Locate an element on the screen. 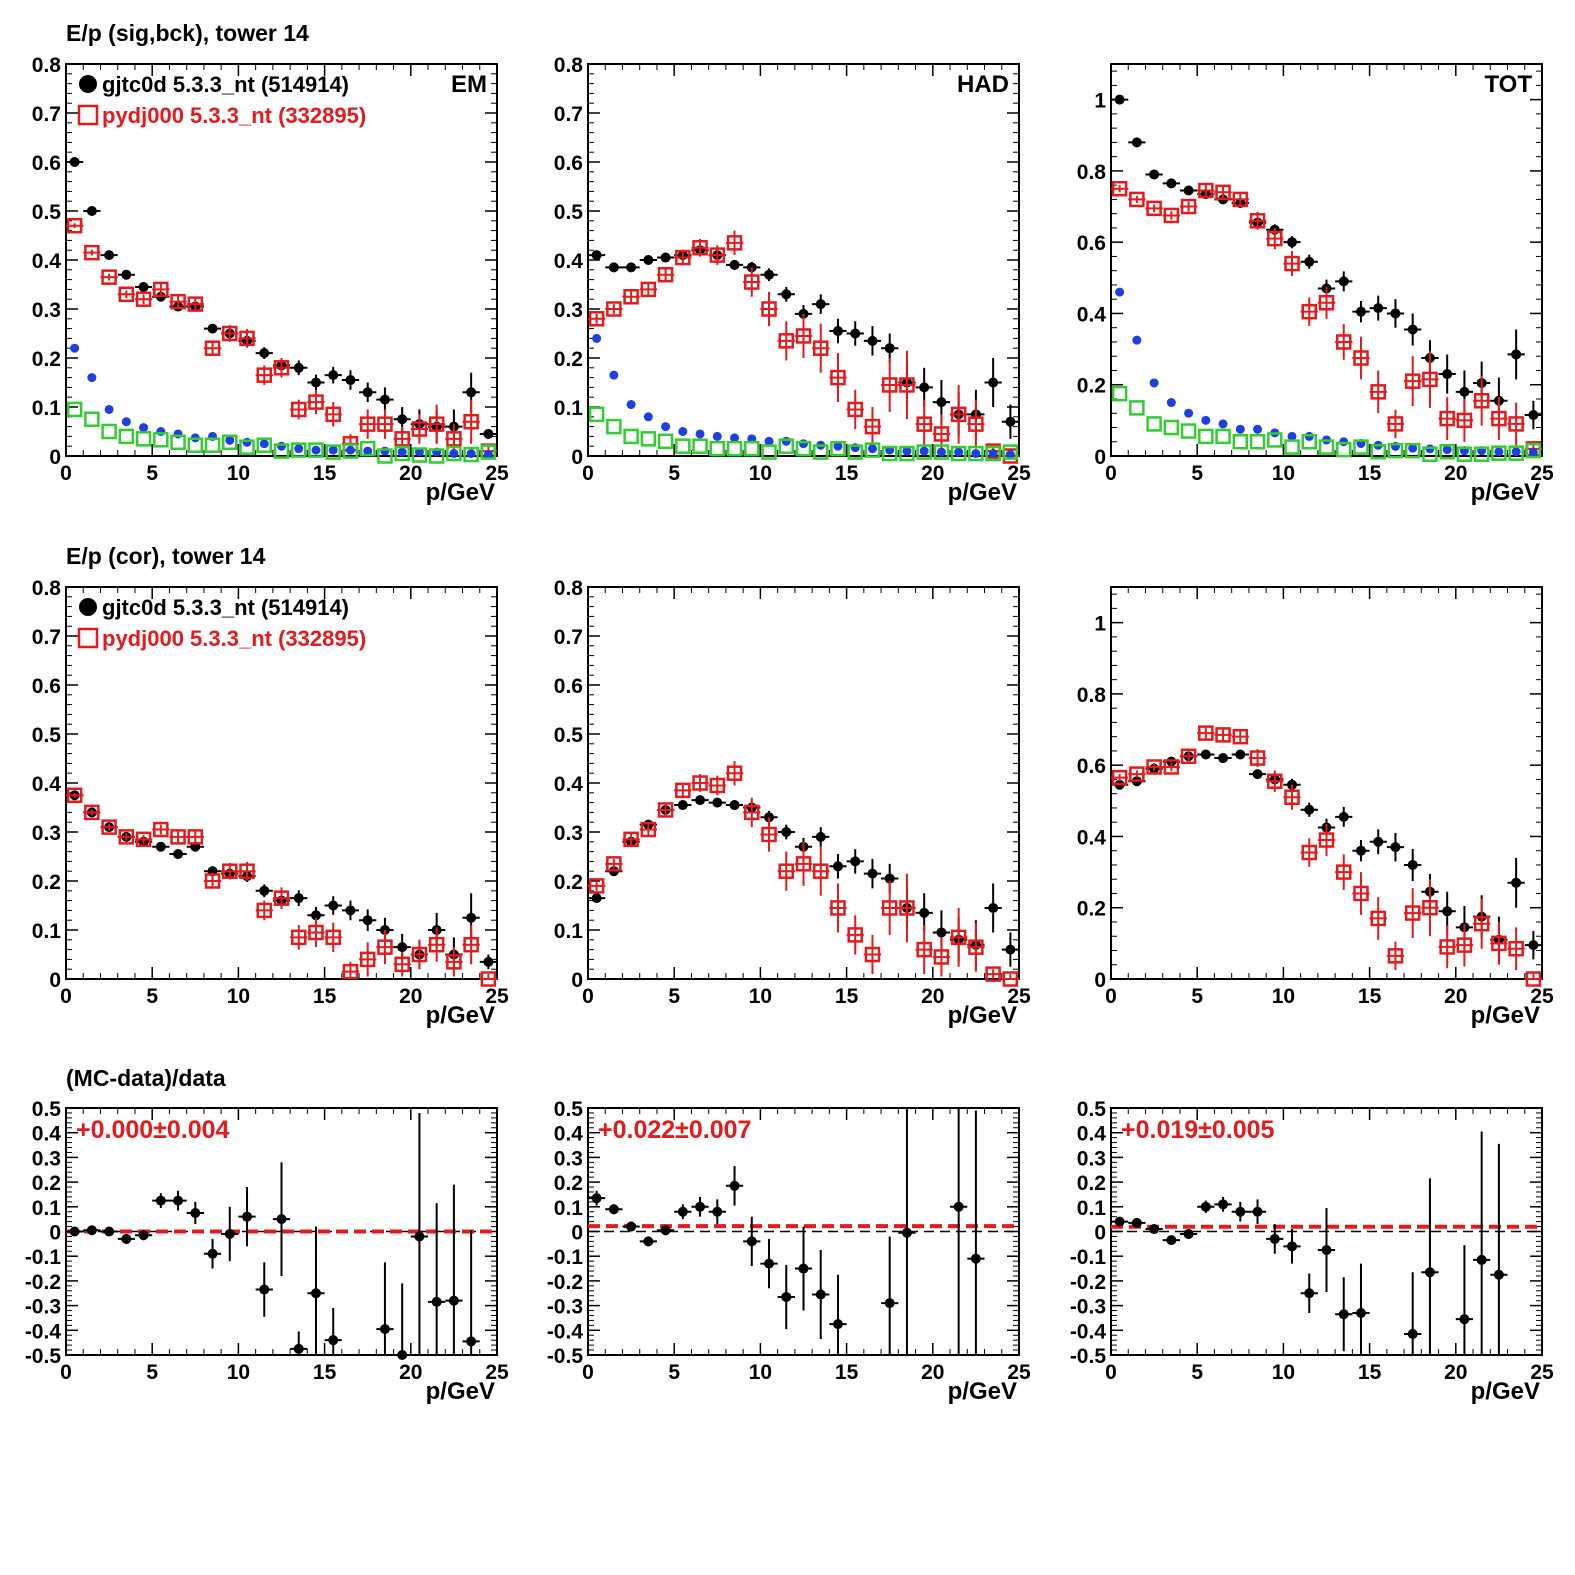 This screenshot has width=1575, height=1575. series-data is located at coordinates (1309, 1243).